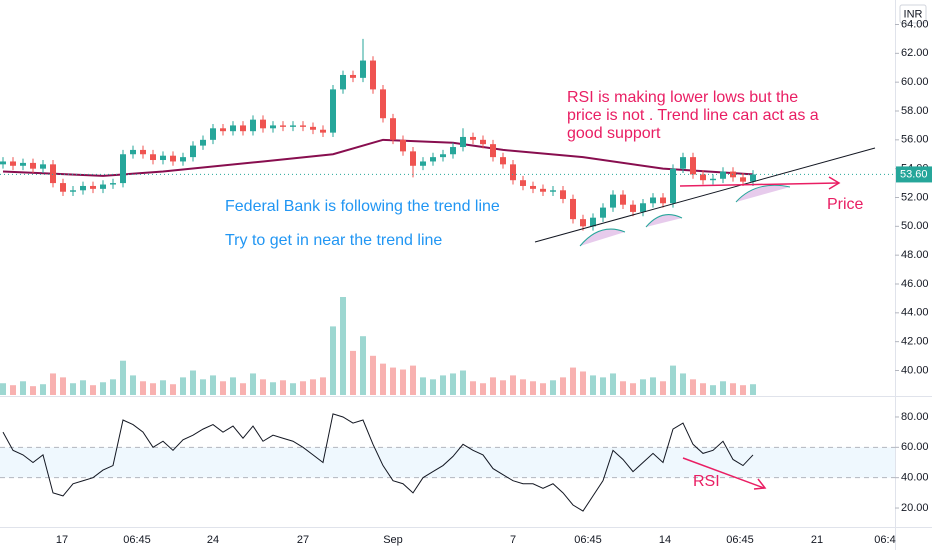  Describe the element at coordinates (393, 540) in the screenshot. I see `x-tick-label: Sep` at that location.